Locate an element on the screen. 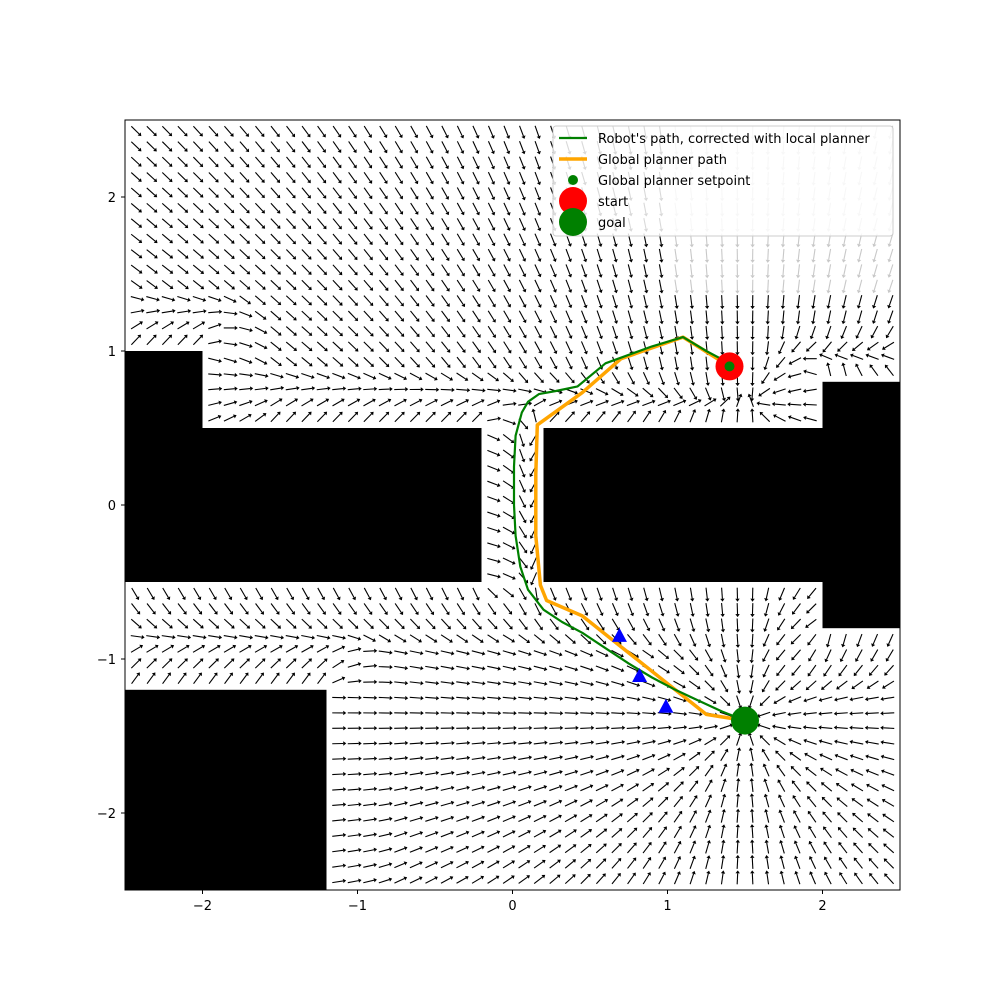 The height and width of the screenshot is (1000, 1000). x-tick-label: −1 is located at coordinates (357, 906).